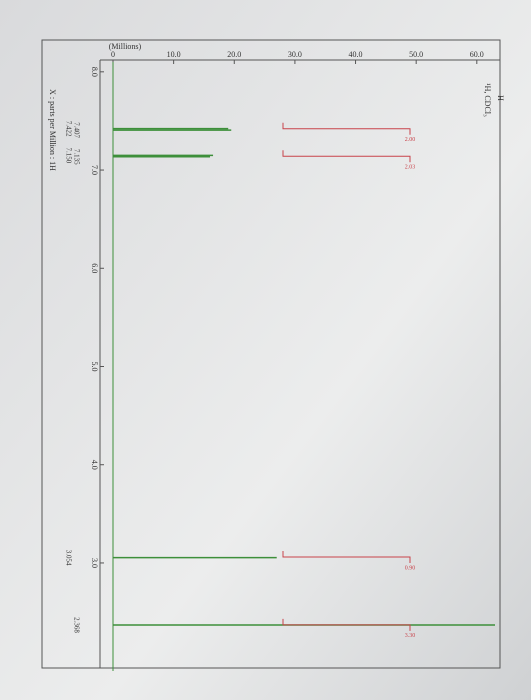  Describe the element at coordinates (234, 54) in the screenshot. I see `y-tick-label: 20.0` at that location.